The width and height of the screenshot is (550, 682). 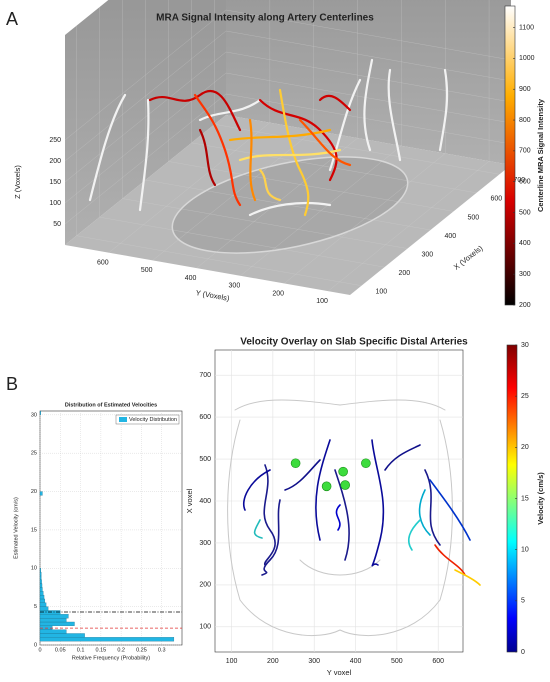 I want to click on plot-area, so click(x=111, y=528).